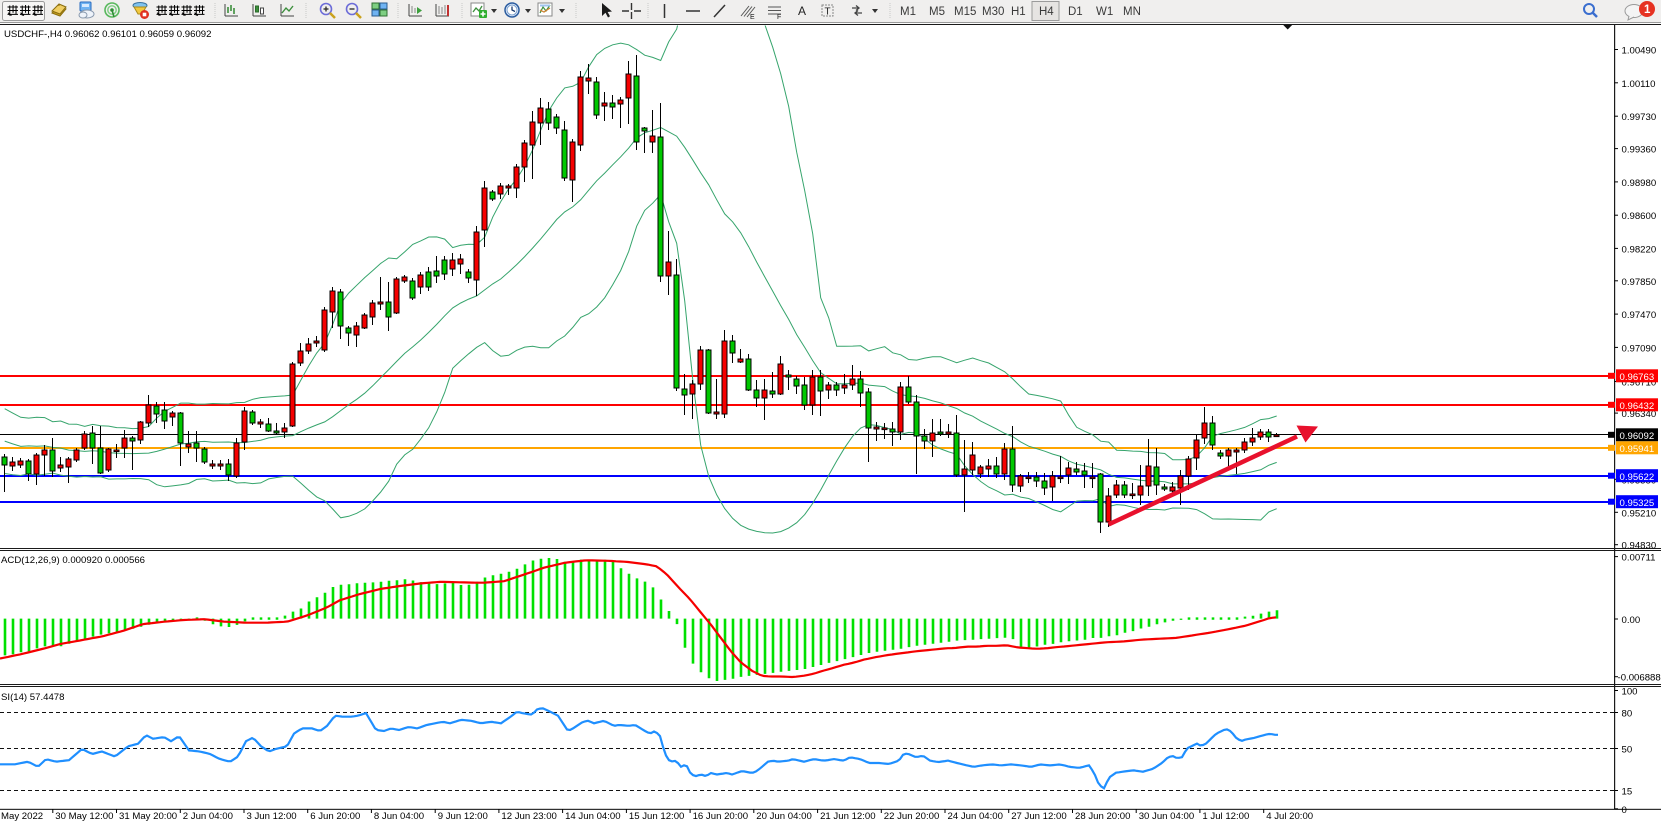  Describe the element at coordinates (1102, 816) in the screenshot. I see `svg-text: 28 Jun 20:00` at that location.